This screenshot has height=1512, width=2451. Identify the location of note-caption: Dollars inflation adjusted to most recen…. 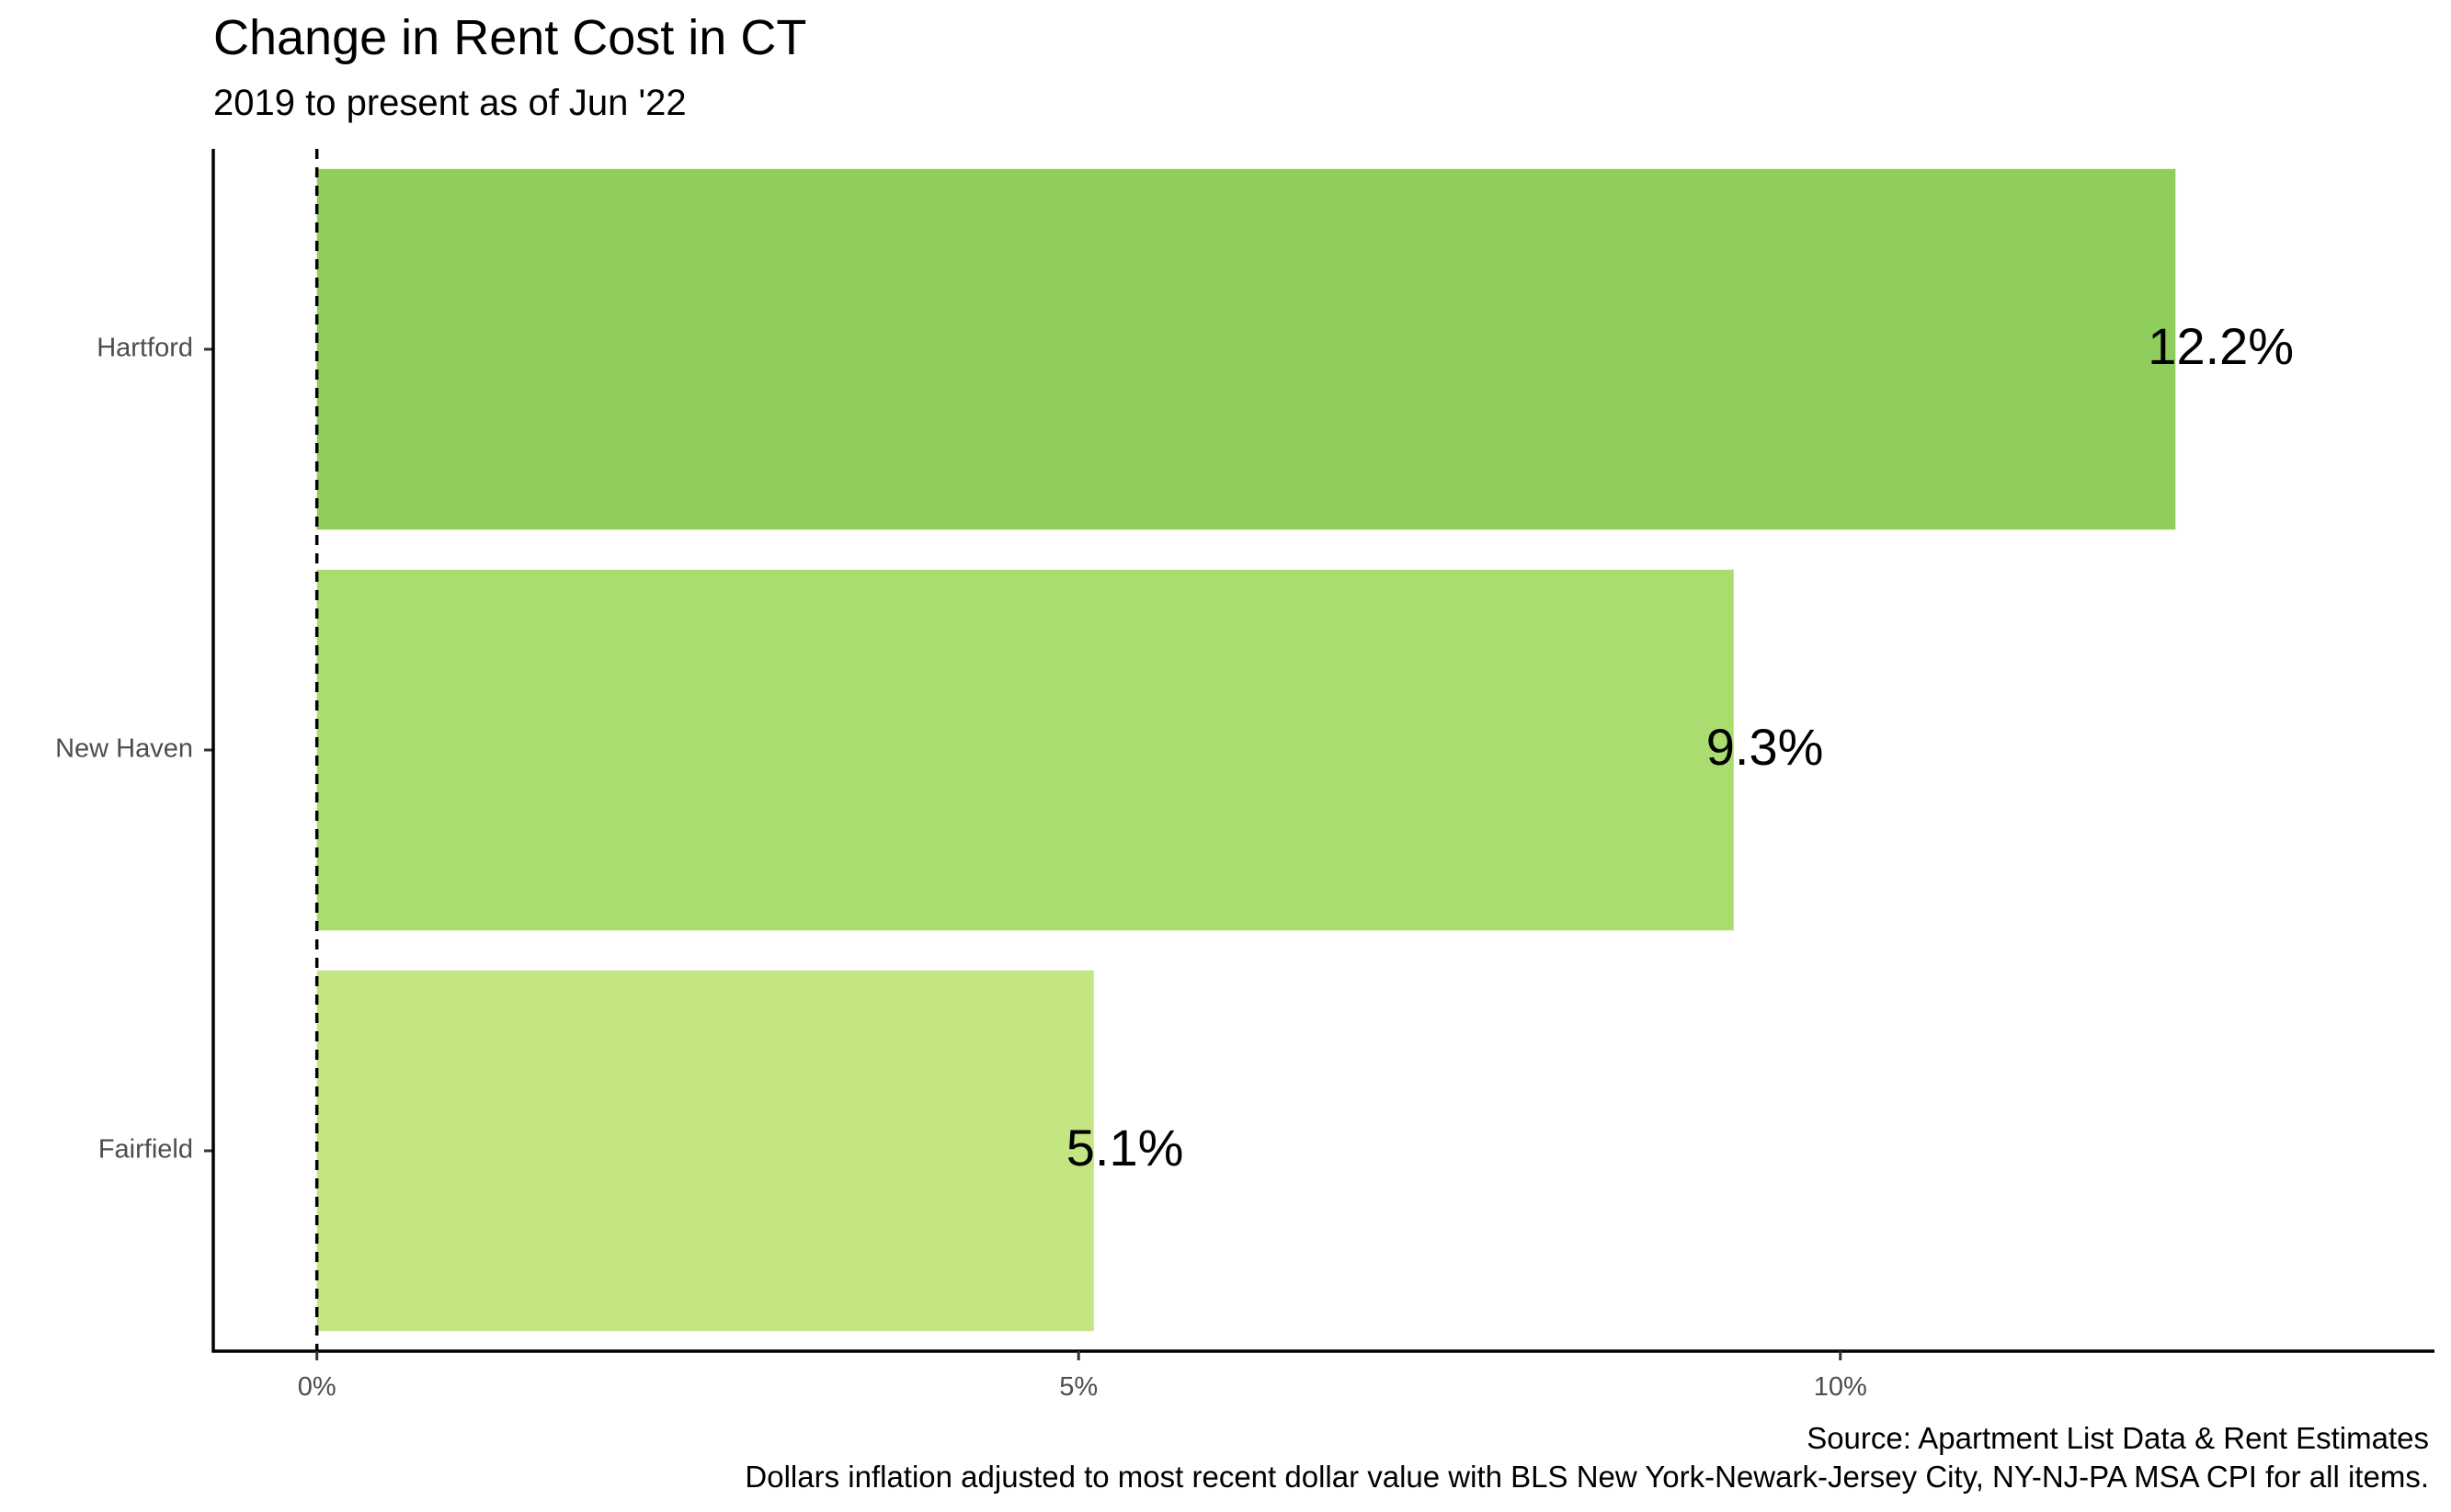
(1587, 1477).